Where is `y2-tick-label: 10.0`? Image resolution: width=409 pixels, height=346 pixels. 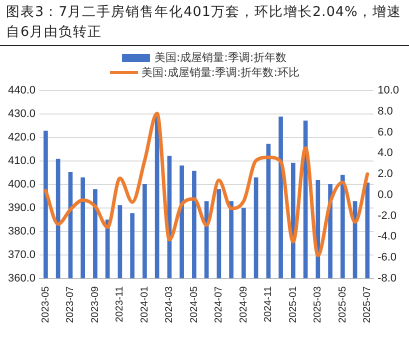
y2-tick-label: 10.0 is located at coordinates (389, 90).